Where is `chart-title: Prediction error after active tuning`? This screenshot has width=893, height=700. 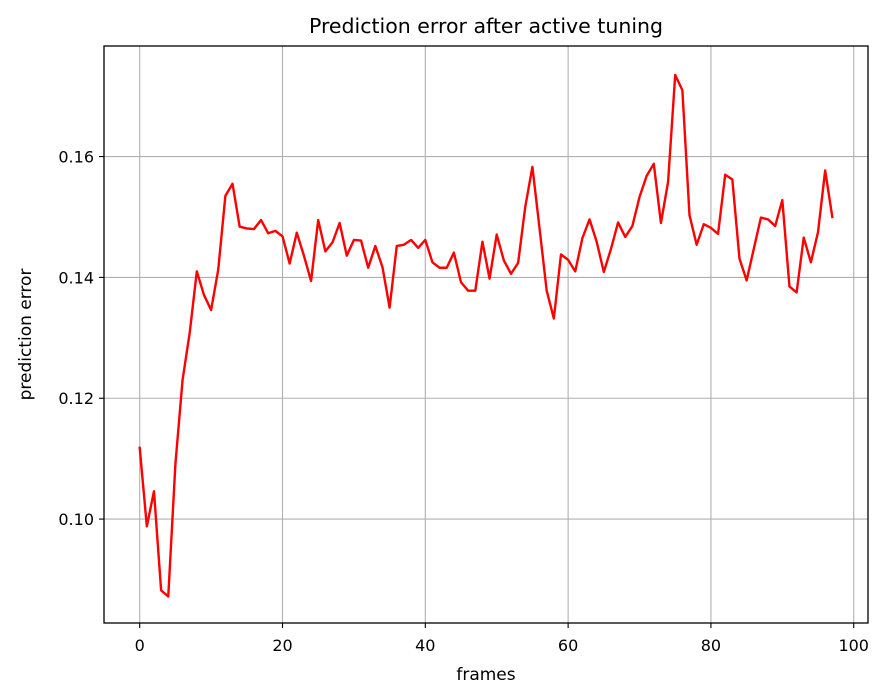
chart-title: Prediction error after active tuning is located at coordinates (486, 26).